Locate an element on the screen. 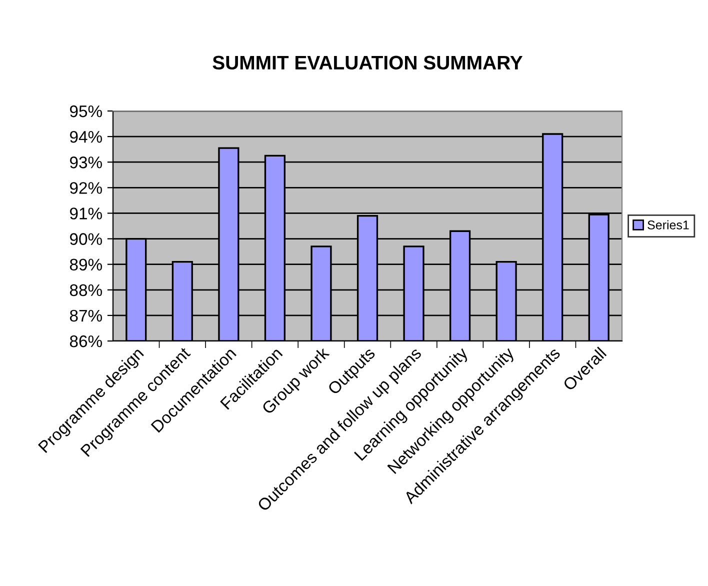 The width and height of the screenshot is (708, 586). y-tick-label: 89% is located at coordinates (86, 264).